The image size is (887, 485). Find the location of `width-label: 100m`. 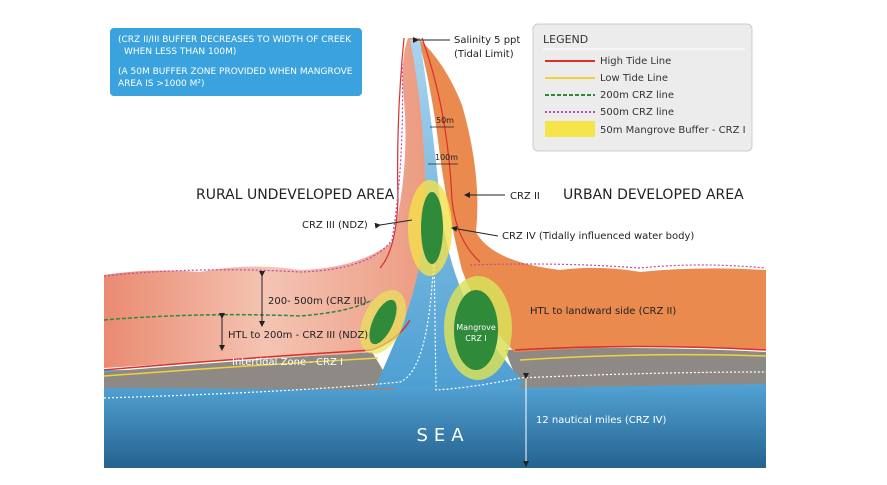

width-label: 100m is located at coordinates (446, 157).